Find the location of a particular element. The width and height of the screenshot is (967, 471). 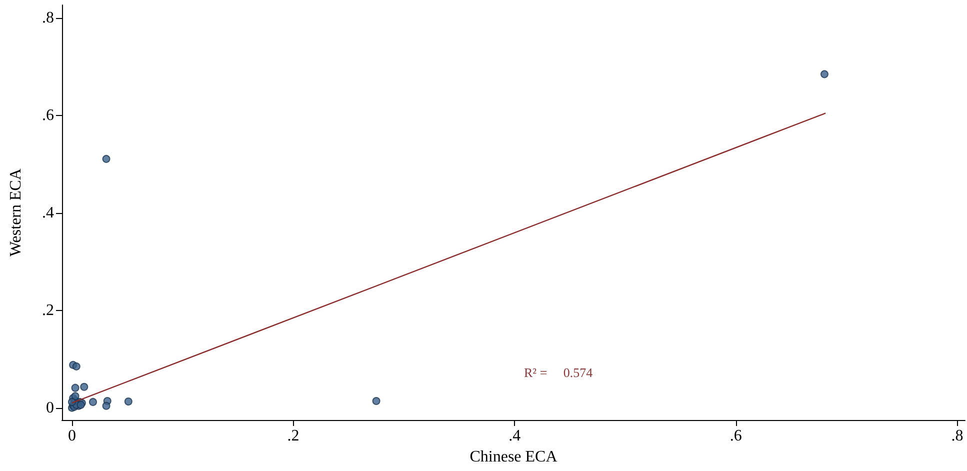

y-axis-title: Western ECA is located at coordinates (16, 212).